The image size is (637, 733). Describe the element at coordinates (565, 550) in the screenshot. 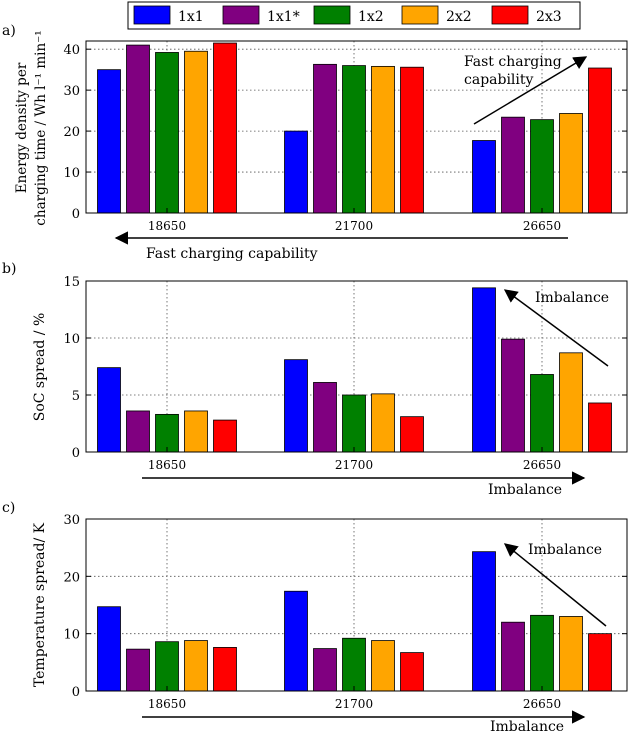

I see `annotation-c: Imbalance` at that location.